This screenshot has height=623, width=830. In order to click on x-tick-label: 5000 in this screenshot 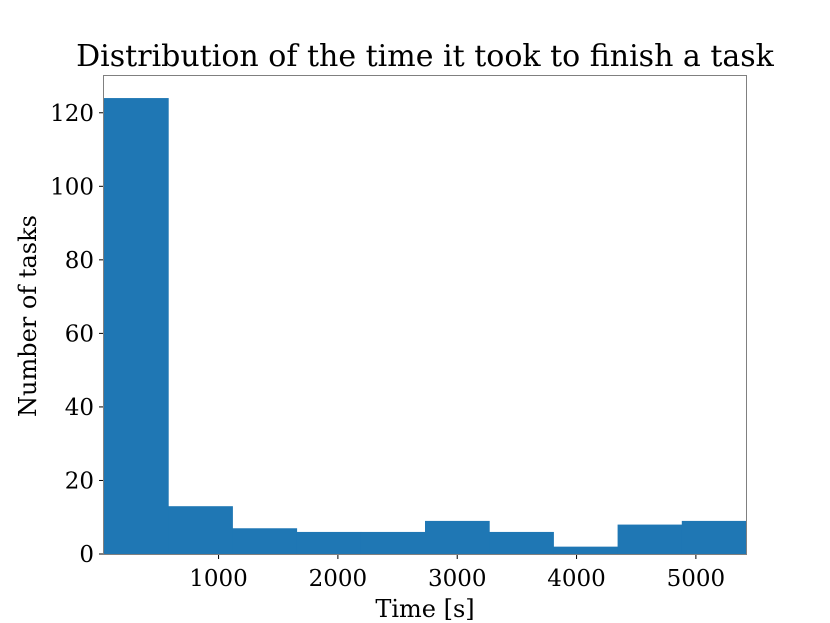, I will do `click(696, 579)`.